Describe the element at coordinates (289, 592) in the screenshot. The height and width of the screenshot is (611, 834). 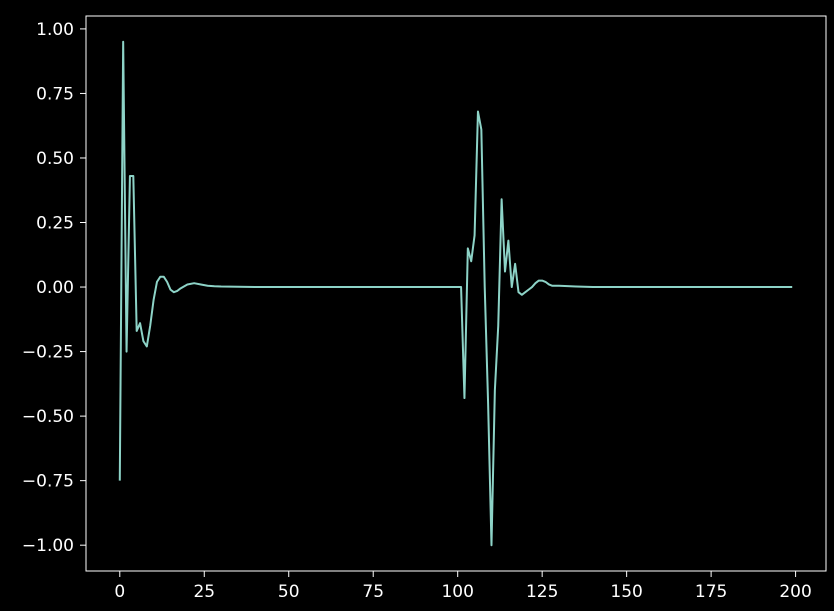
I see `x-tick-label: 50` at that location.